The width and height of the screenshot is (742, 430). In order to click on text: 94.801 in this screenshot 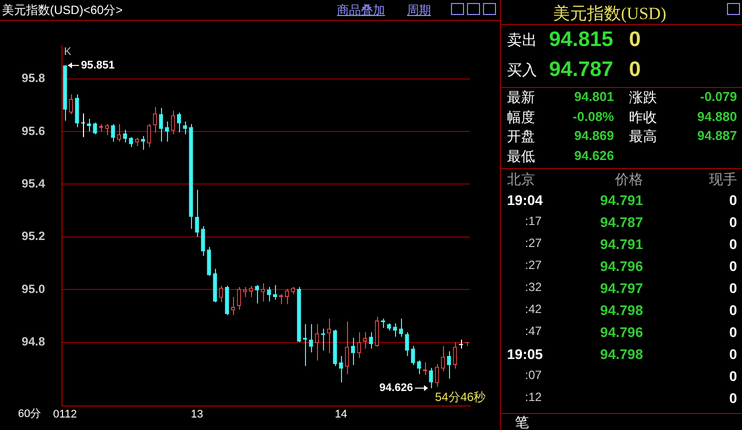, I will do `click(594, 96)`.